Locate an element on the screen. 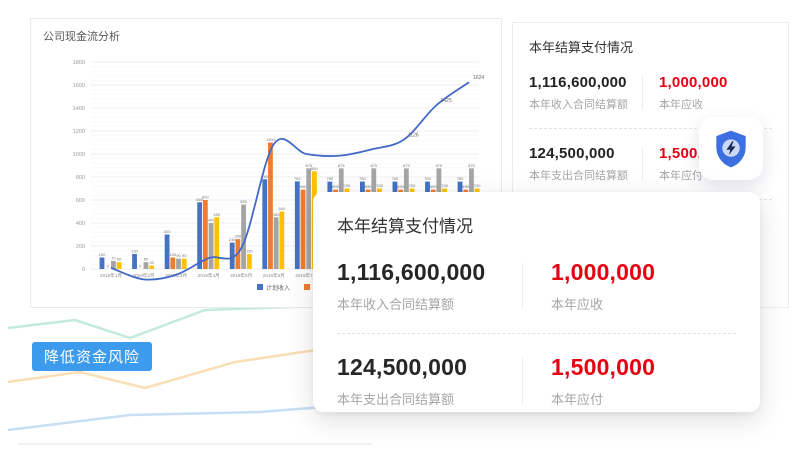 The image size is (792, 459). popup-receivable: 1,000,000 本年应收 is located at coordinates (629, 286).